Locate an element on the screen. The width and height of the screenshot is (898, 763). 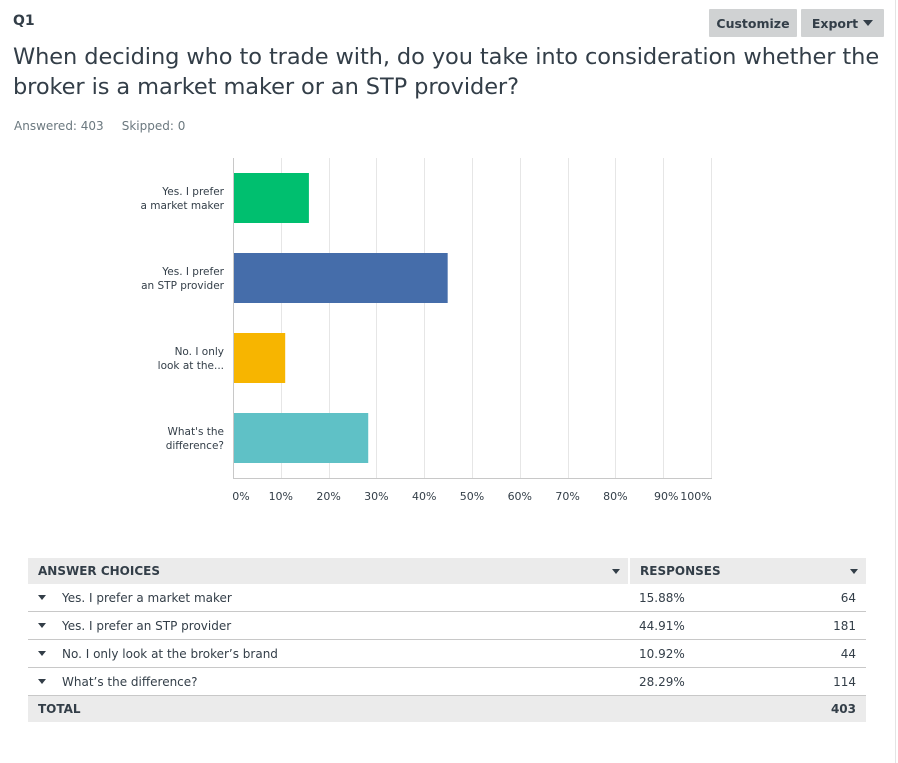
x-tick-label: 20% is located at coordinates (328, 496).